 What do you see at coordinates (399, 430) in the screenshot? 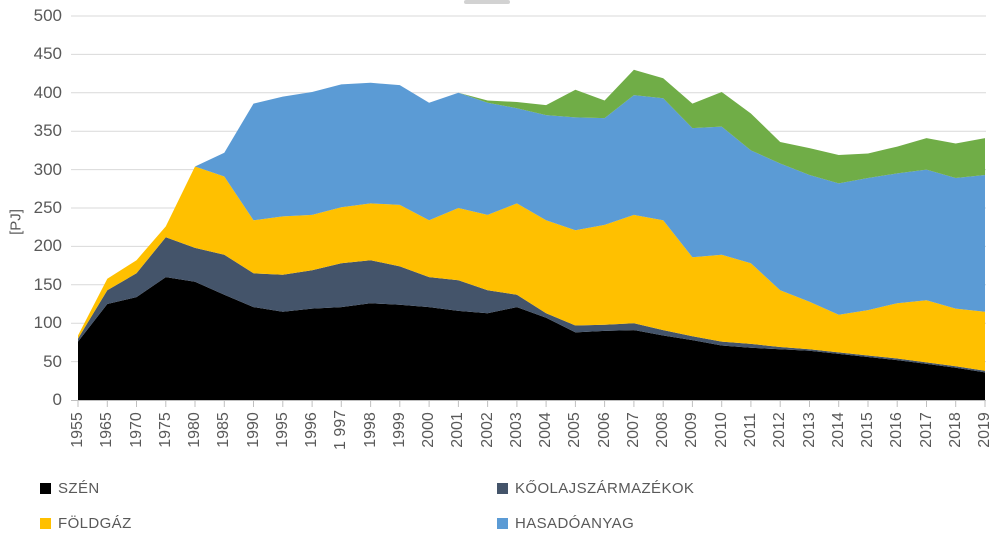
I see `x-axis-tick-label: 1999` at bounding box center [399, 430].